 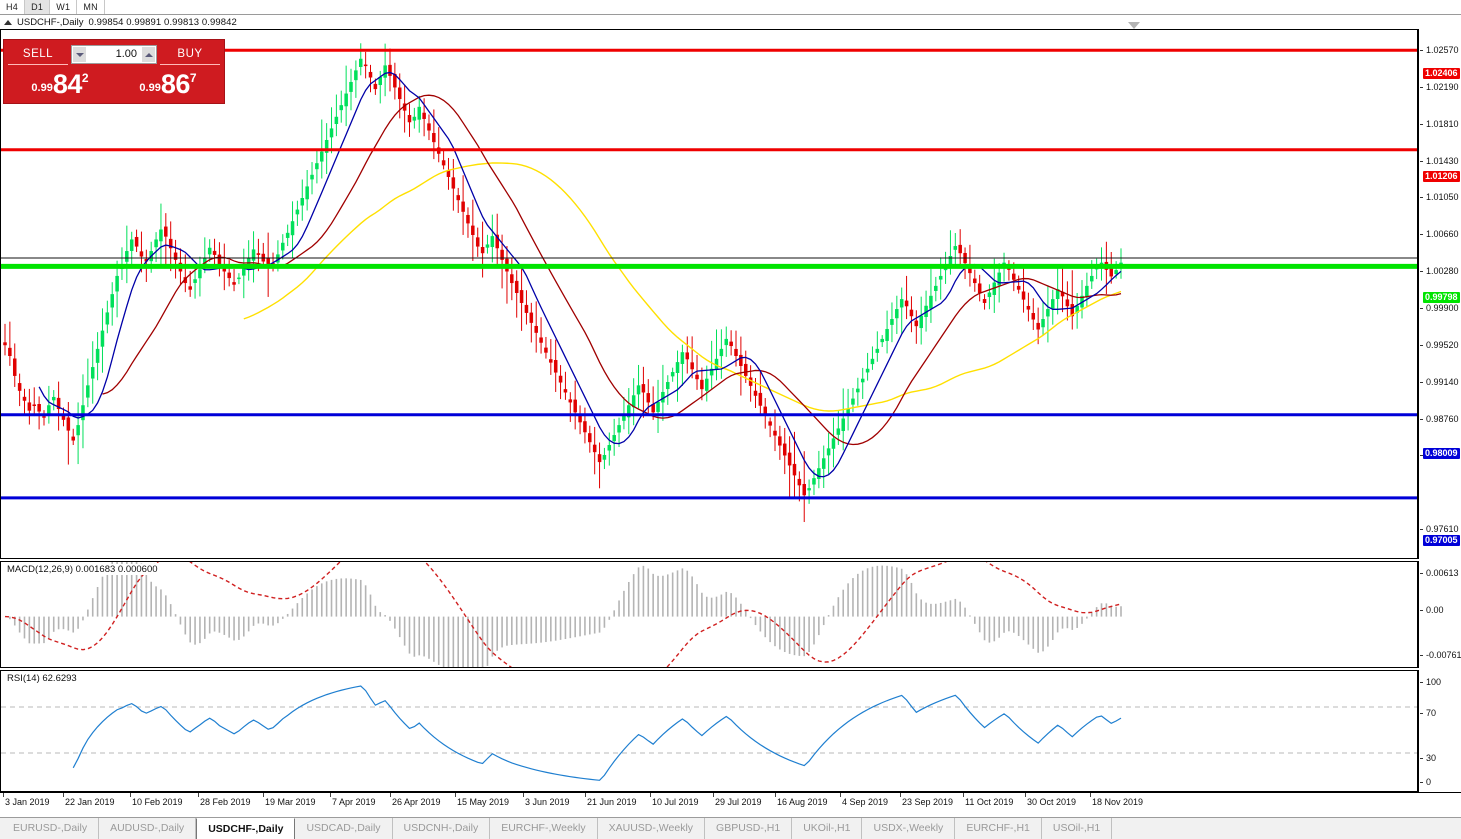 What do you see at coordinates (42, 678) in the screenshot?
I see `rsi-label: RSI(14) 62.6293` at bounding box center [42, 678].